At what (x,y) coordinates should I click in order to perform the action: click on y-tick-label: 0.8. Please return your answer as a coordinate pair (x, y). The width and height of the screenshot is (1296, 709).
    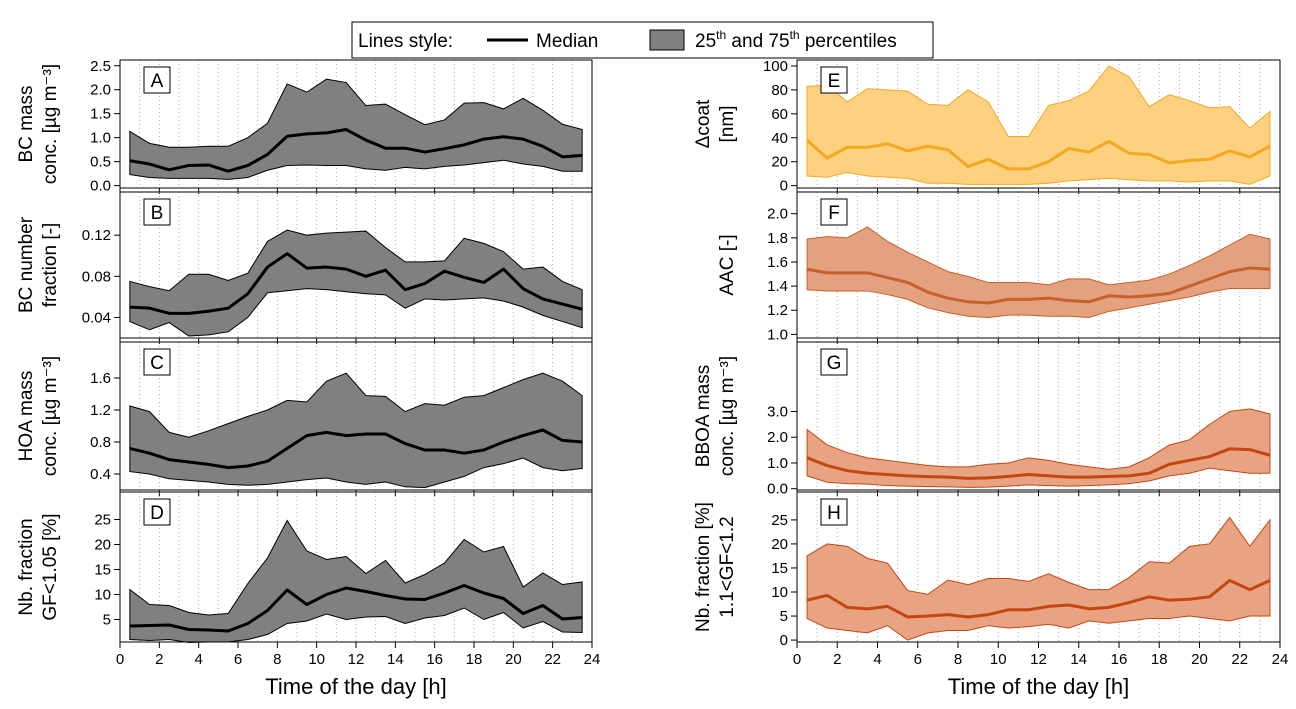
    Looking at the image, I should click on (100, 442).